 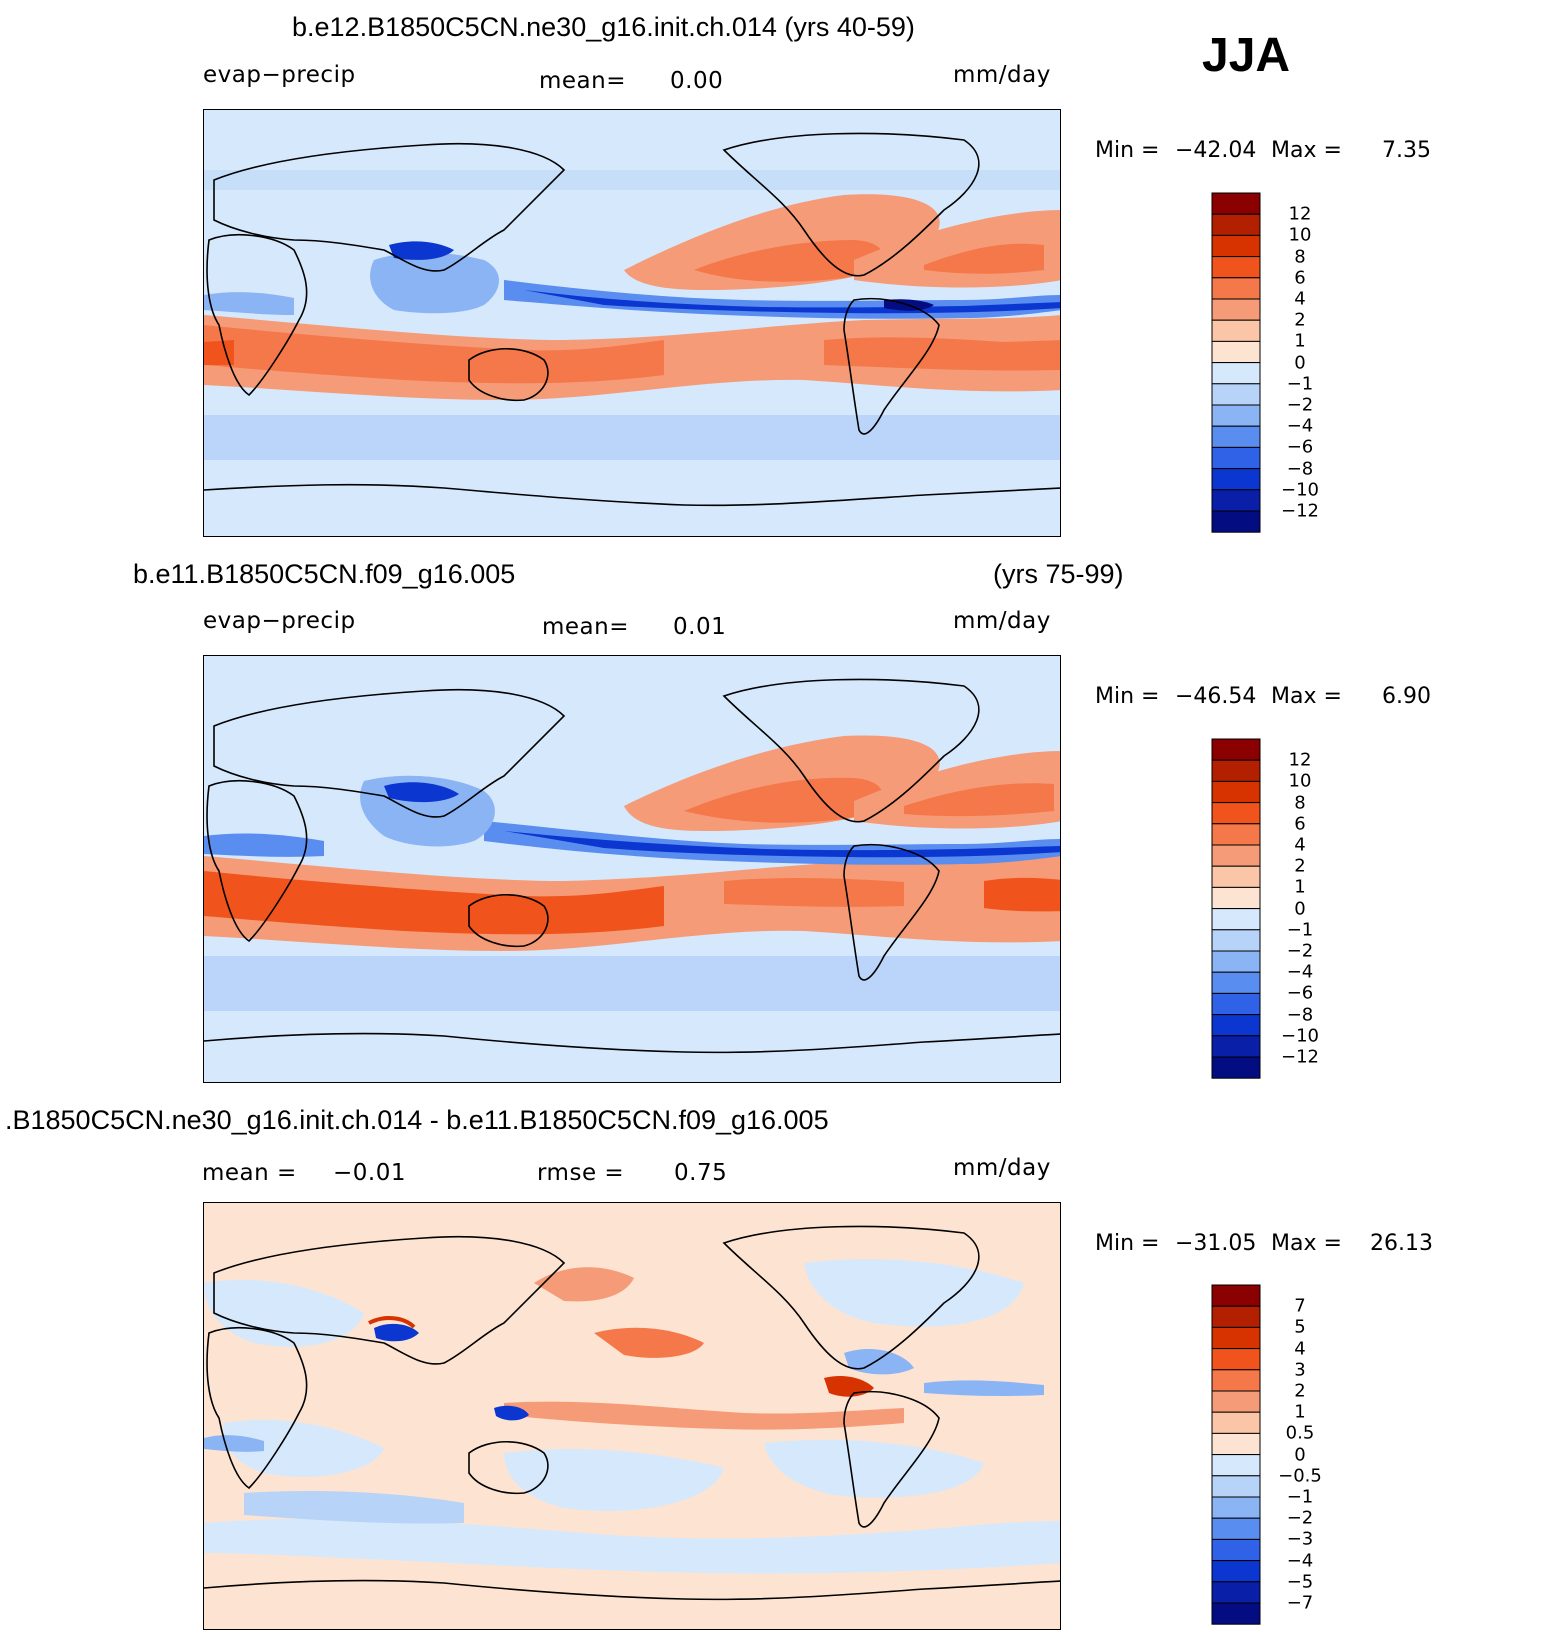 I want to click on panel-2-variable-label: evap−precip, so click(x=279, y=621).